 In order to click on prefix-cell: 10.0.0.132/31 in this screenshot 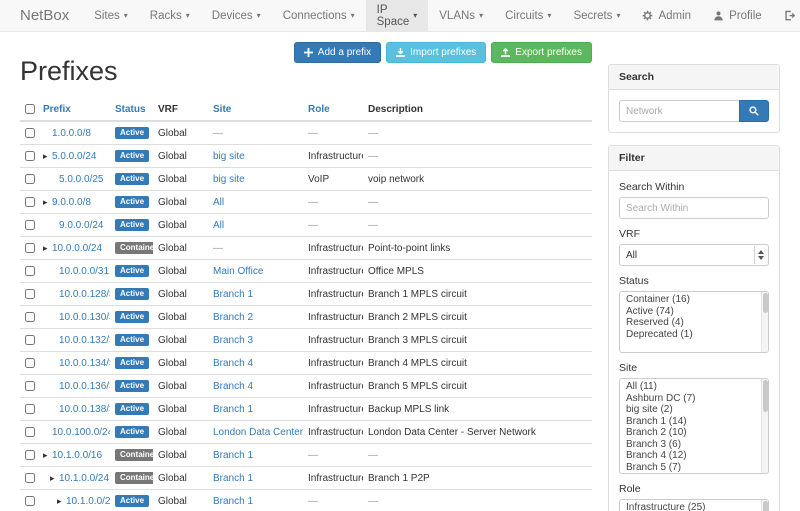, I will do `click(74, 340)`.